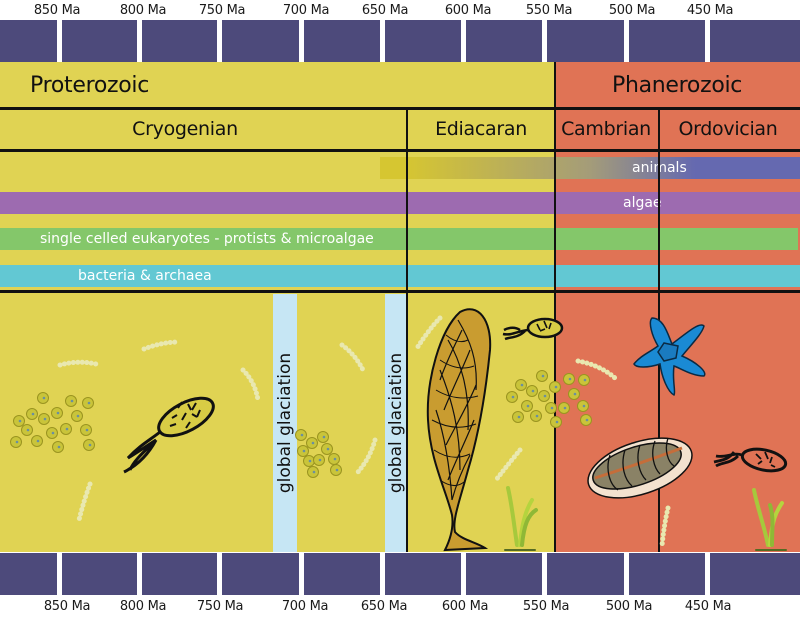  Describe the element at coordinates (468, 10) in the screenshot. I see `top-tick-label: 600 Ma` at that location.